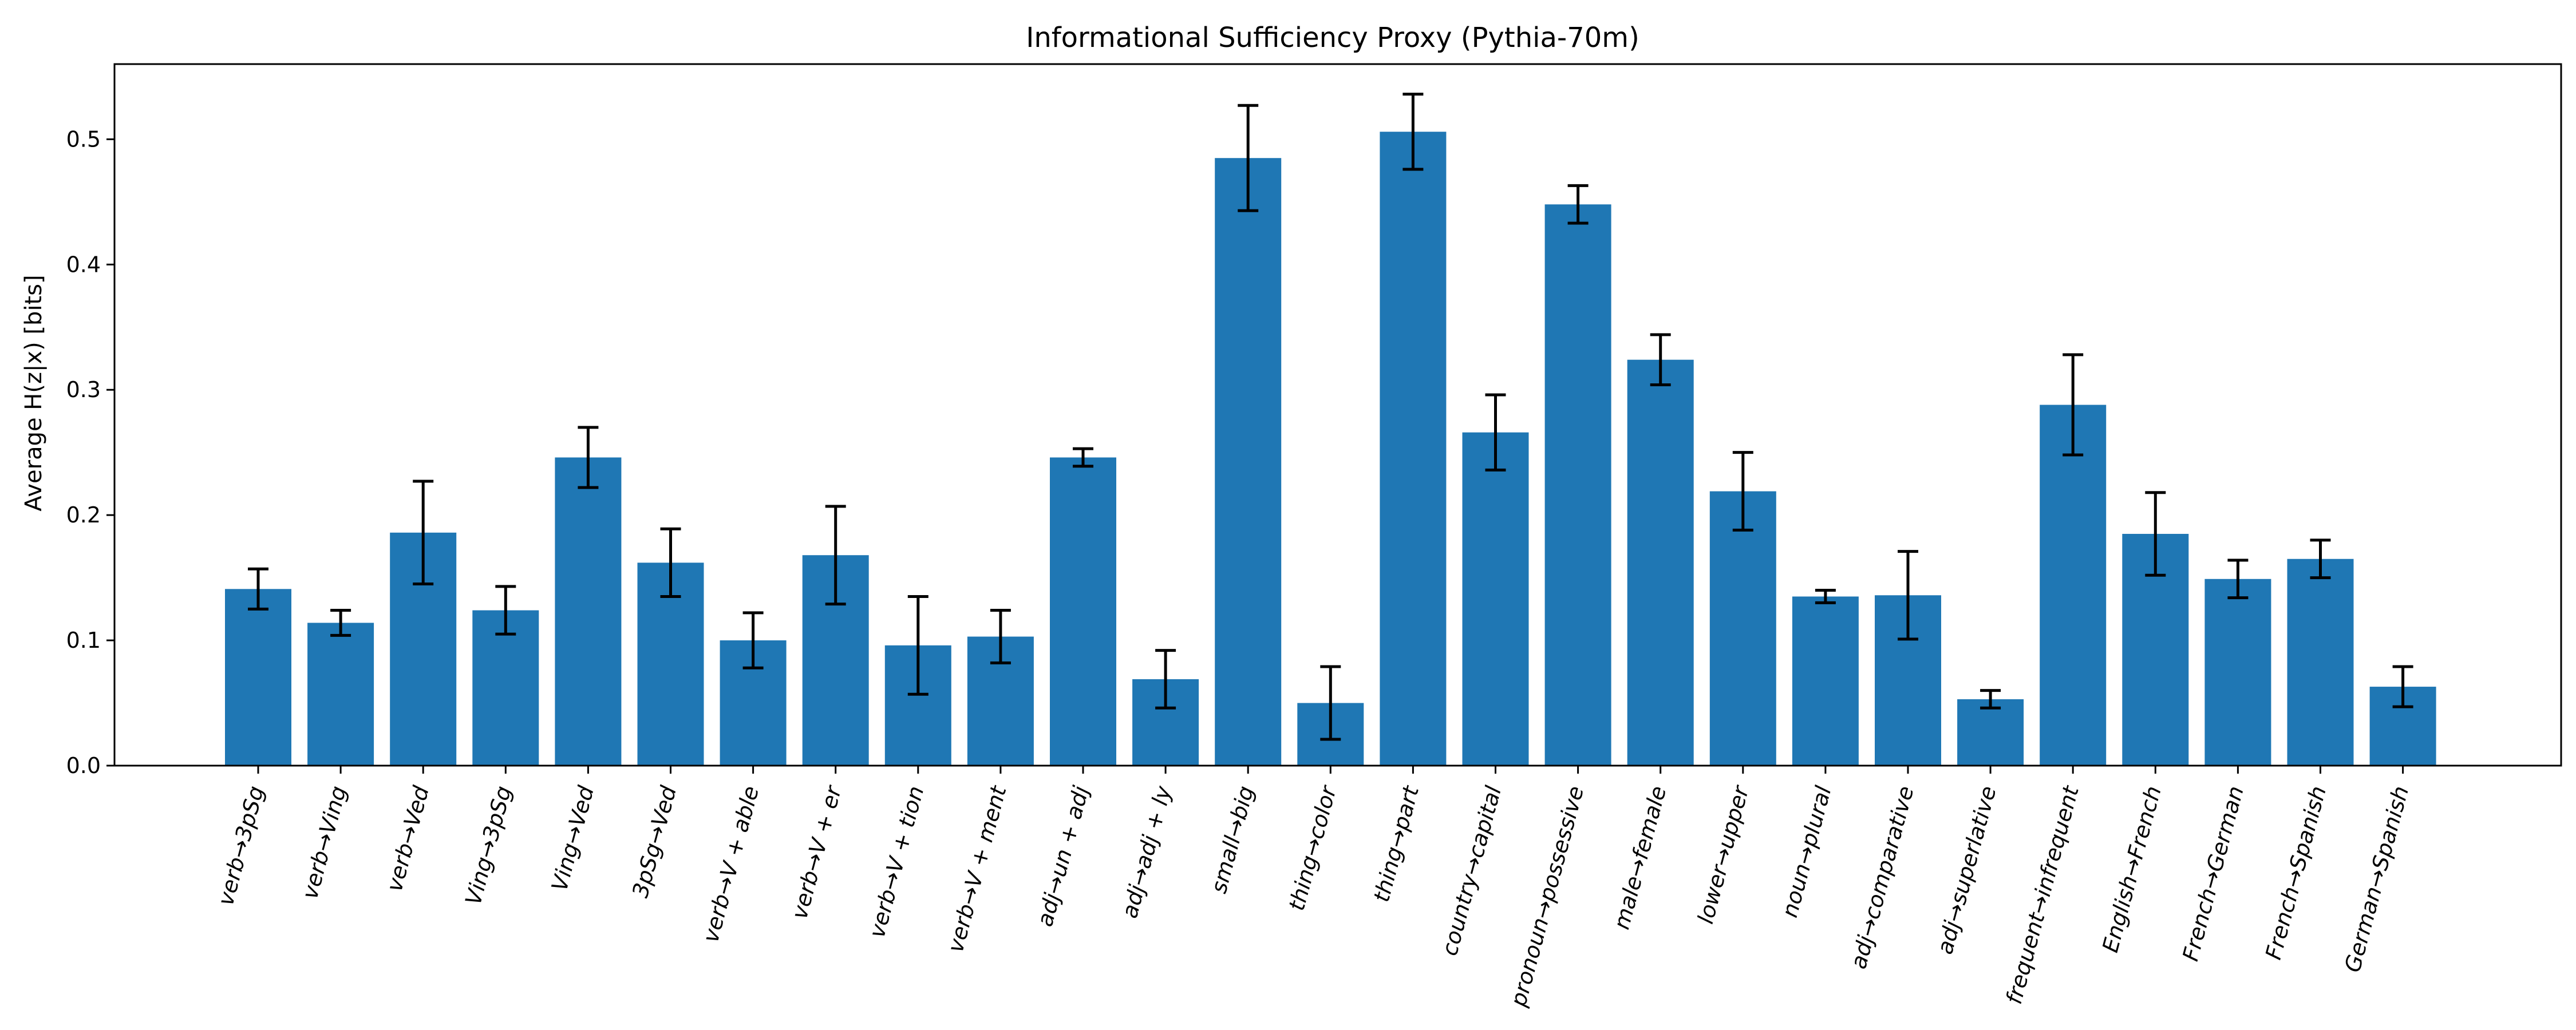 This screenshot has width=2576, height=1030. I want to click on y-axis: 0.0 0.1 0.2 0.3 0.4 0.5, so click(90, 452).